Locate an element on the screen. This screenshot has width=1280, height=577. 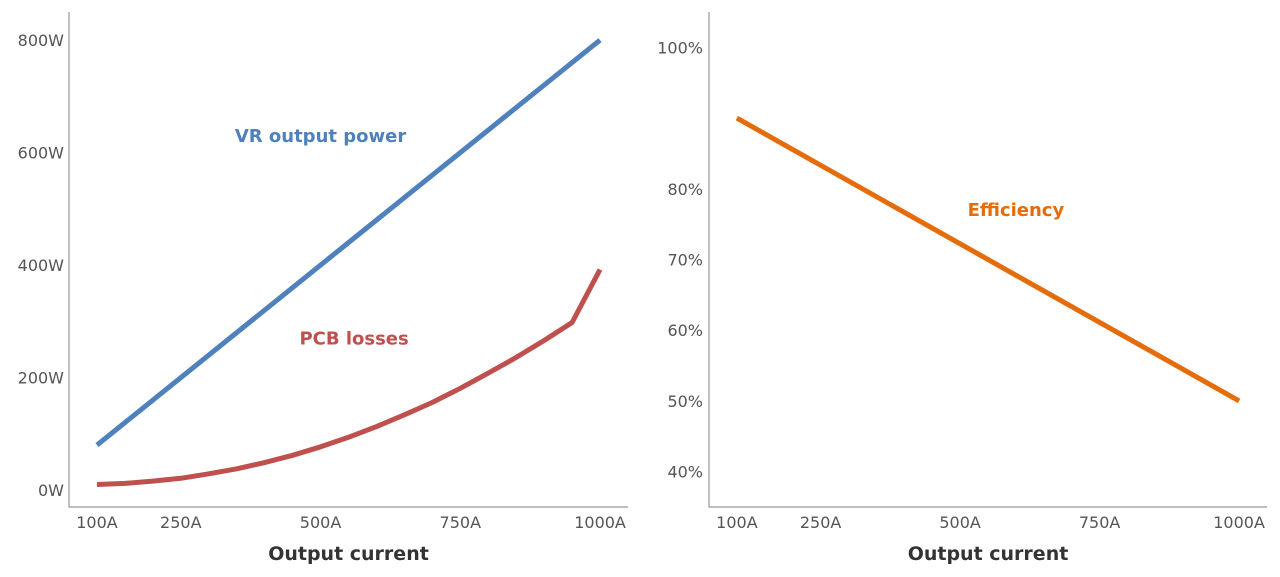
y-tick-label: 600W is located at coordinates (41, 153).